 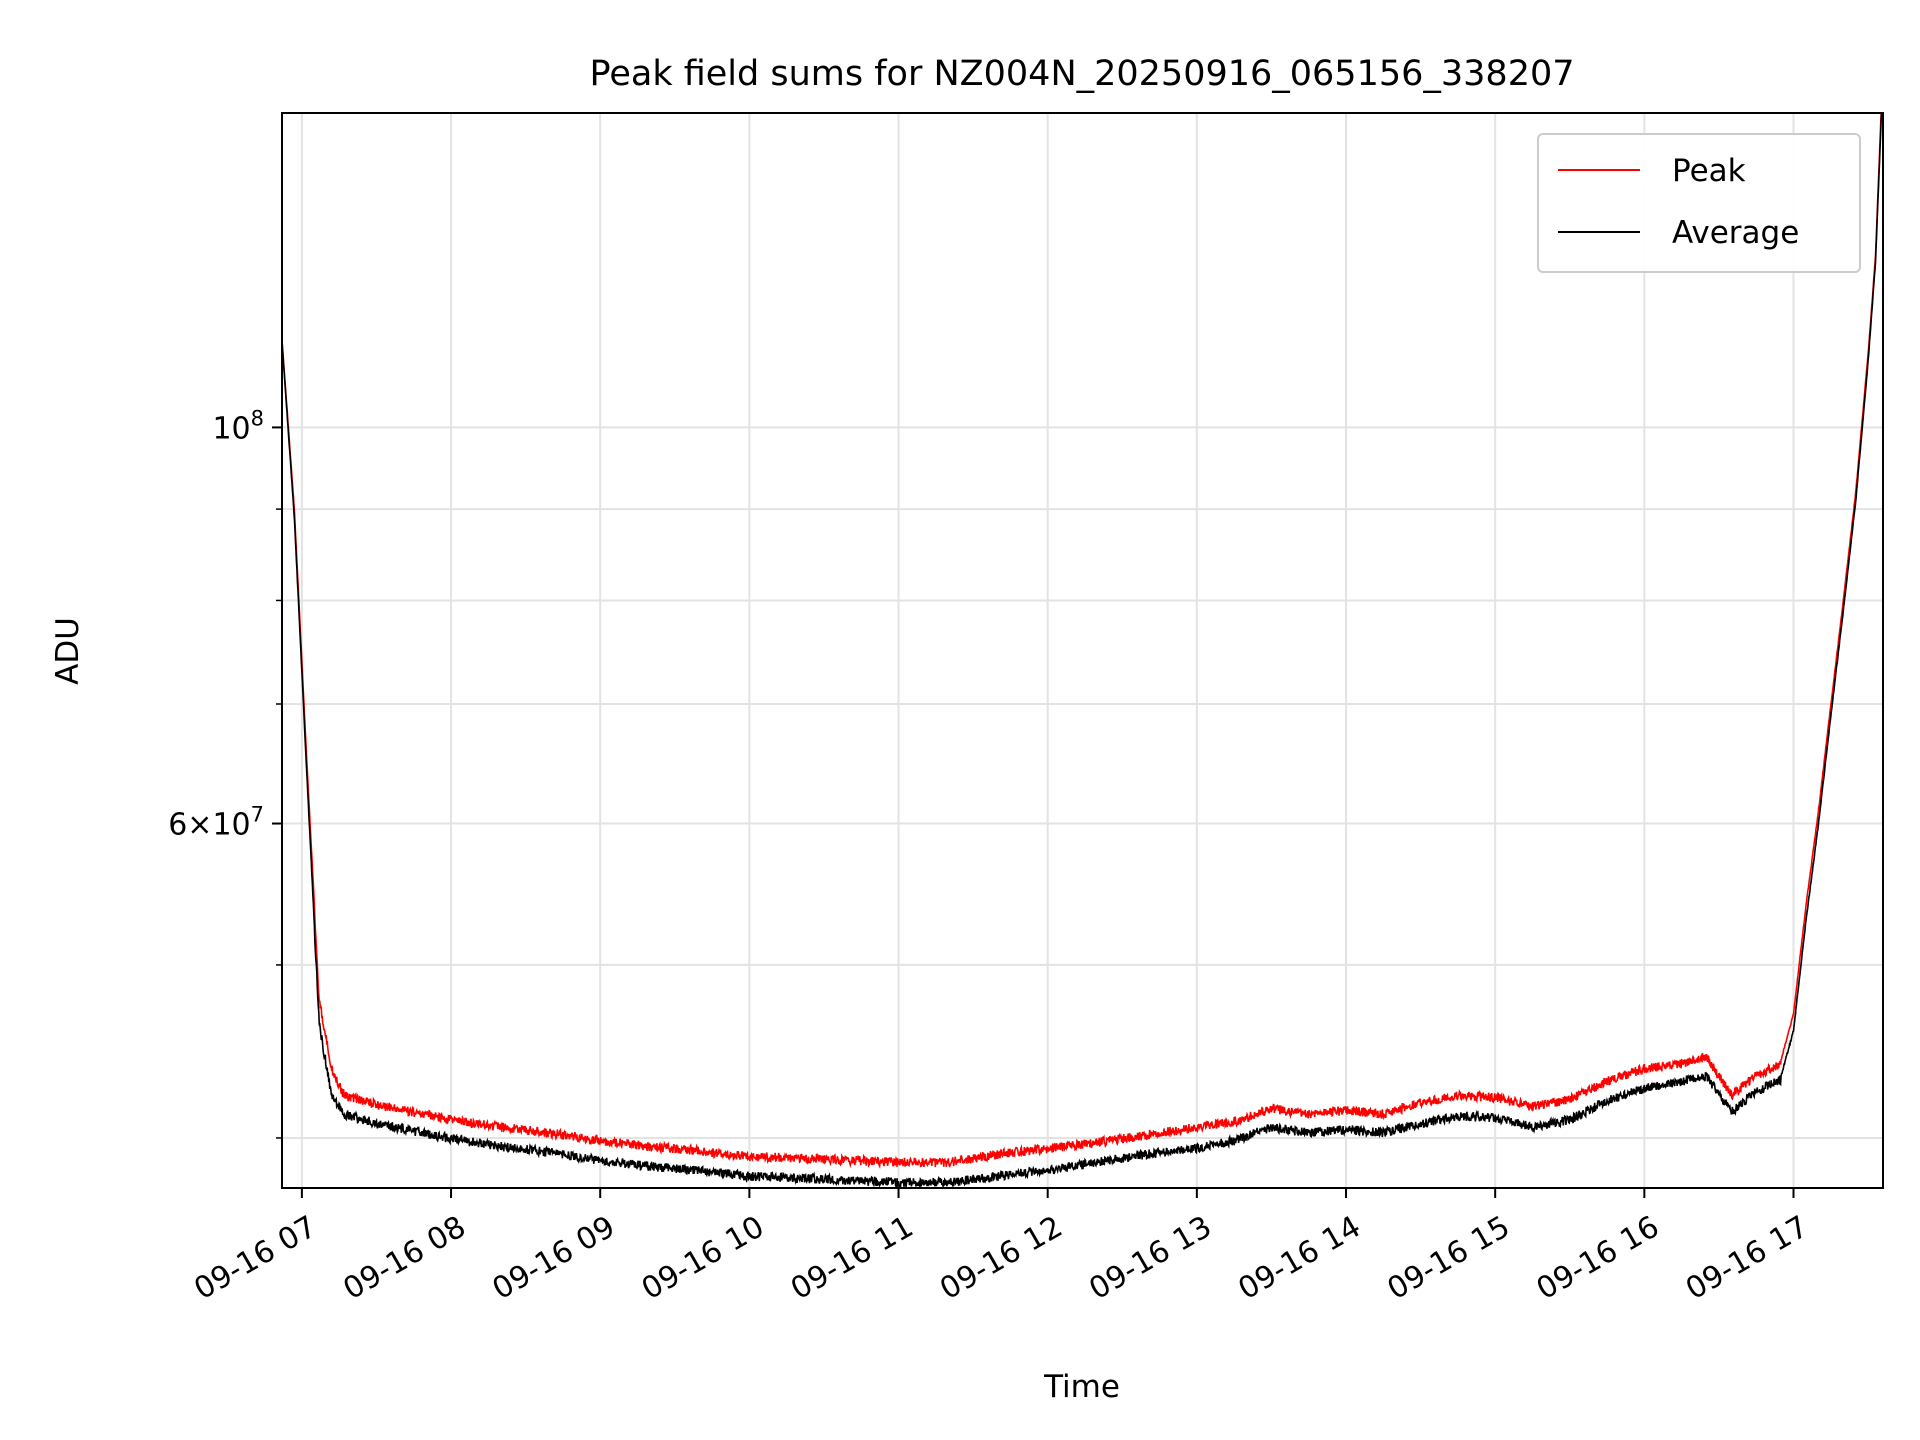 I want to click on y-tick-label: 6×107, so click(x=216, y=823).